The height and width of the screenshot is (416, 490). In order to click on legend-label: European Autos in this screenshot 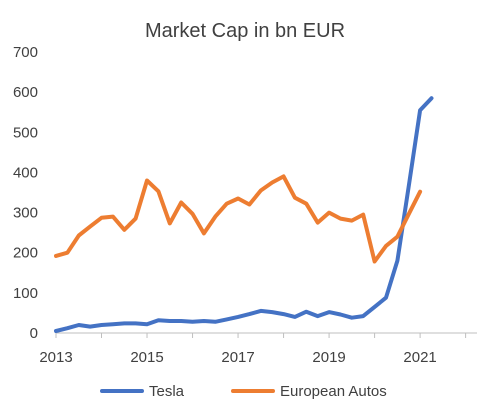, I will do `click(333, 391)`.